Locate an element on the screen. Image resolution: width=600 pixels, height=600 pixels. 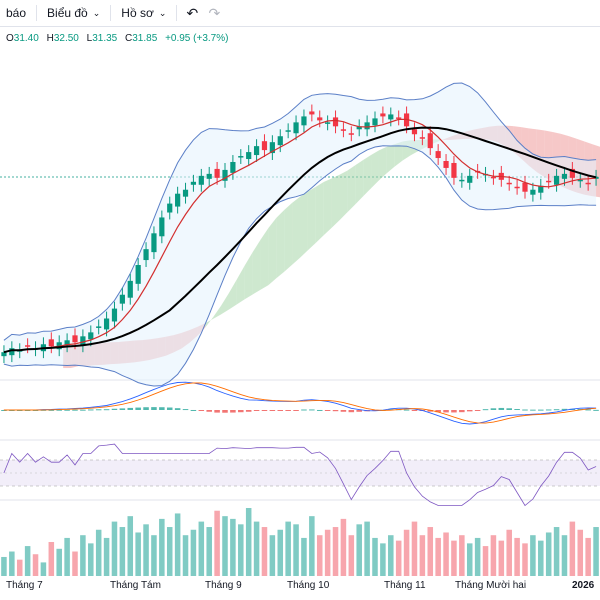
macd-line is located at coordinates (300, 403).